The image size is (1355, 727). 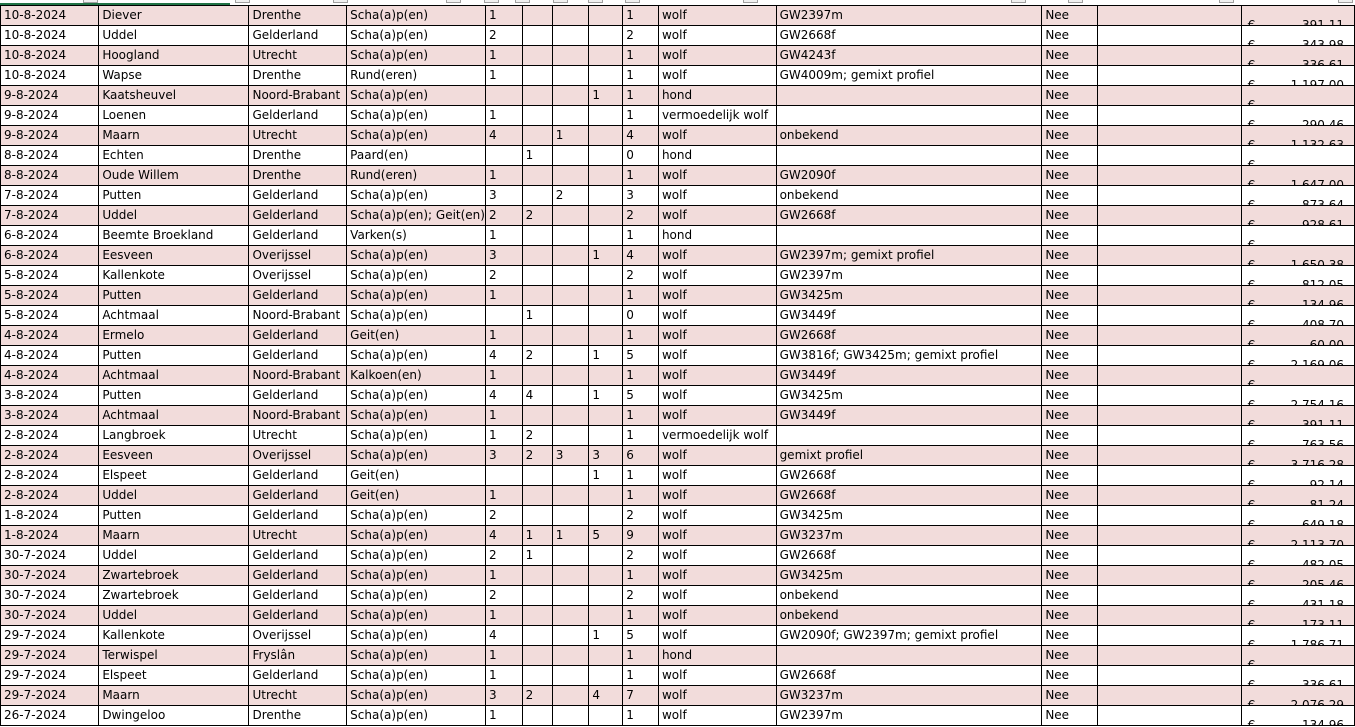 What do you see at coordinates (1297, 115) in the screenshot?
I see `cell-amount: €290,46` at bounding box center [1297, 115].